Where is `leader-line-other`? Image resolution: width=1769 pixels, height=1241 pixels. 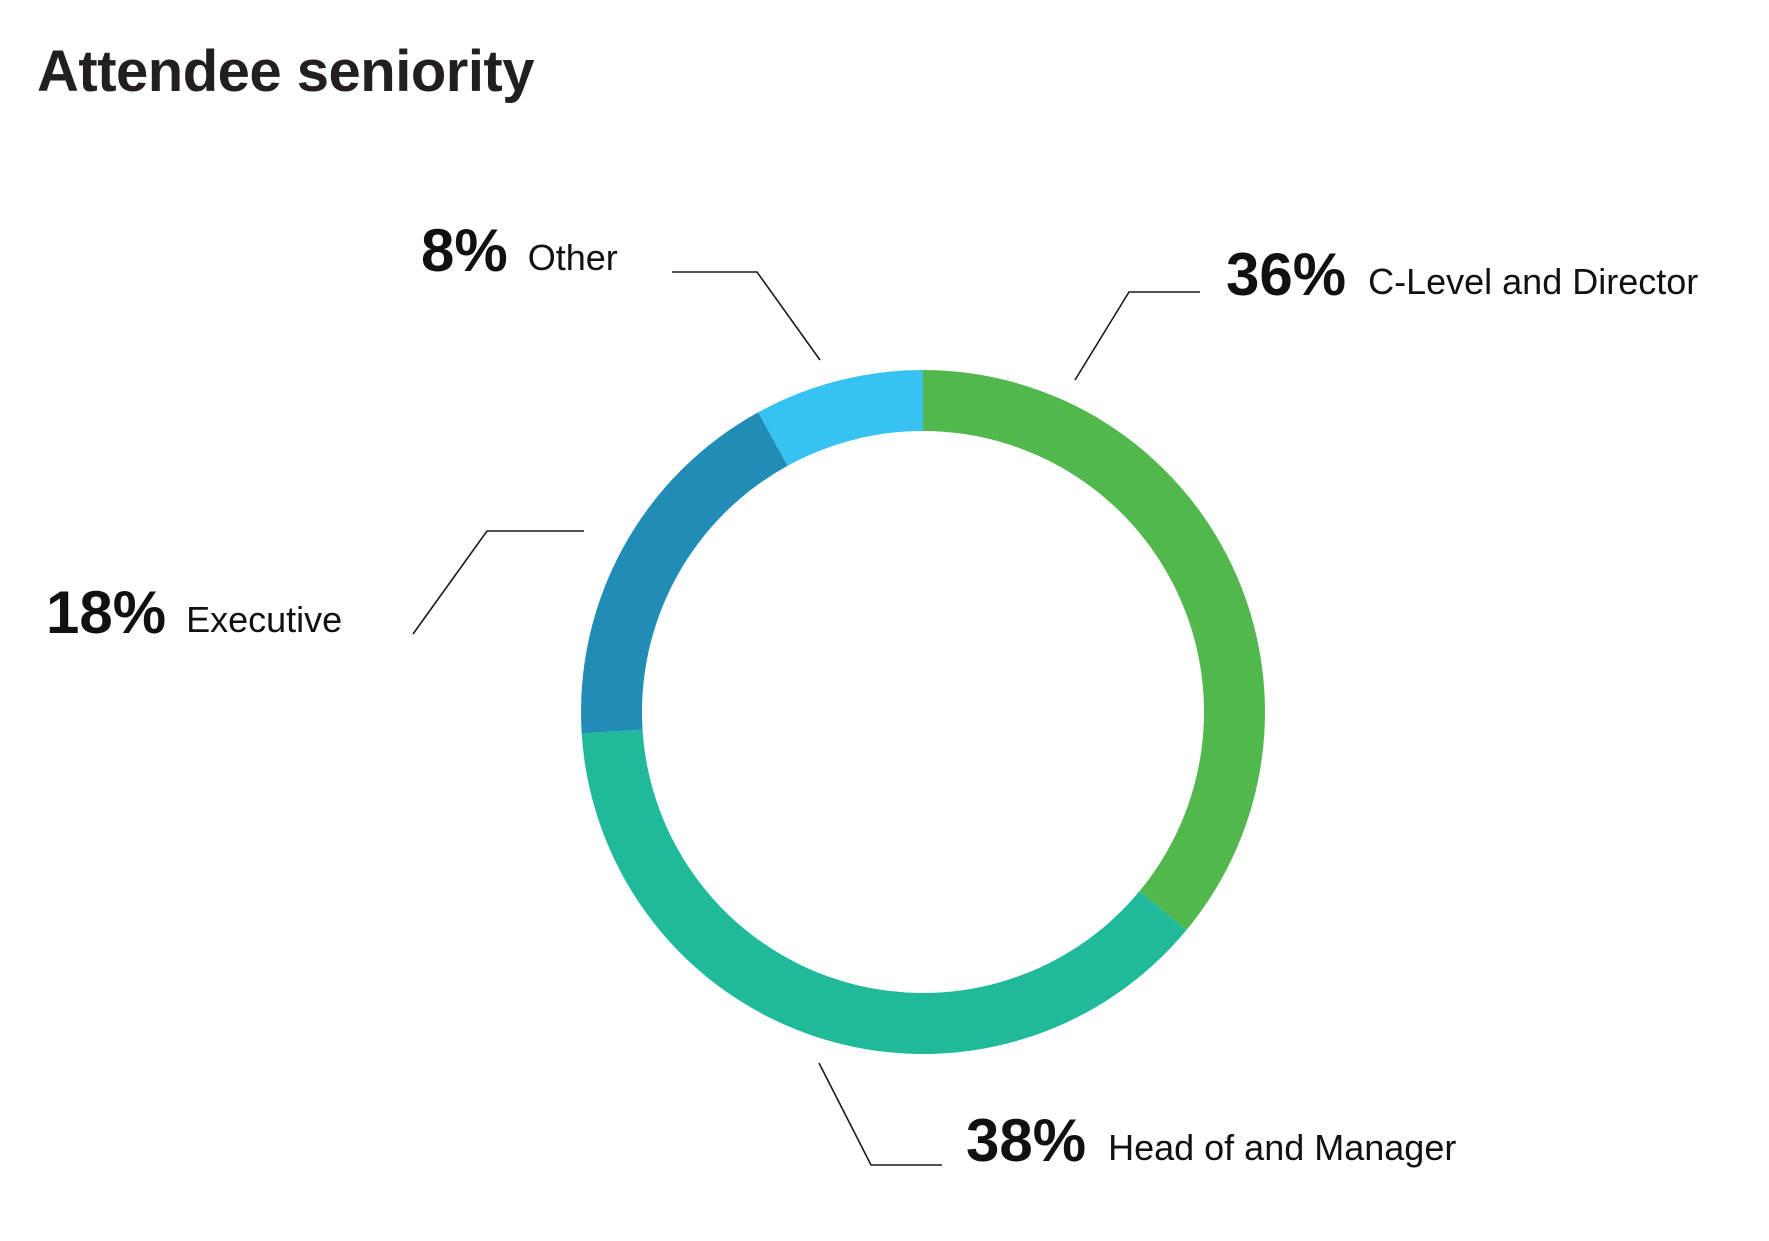 leader-line-other is located at coordinates (746, 316).